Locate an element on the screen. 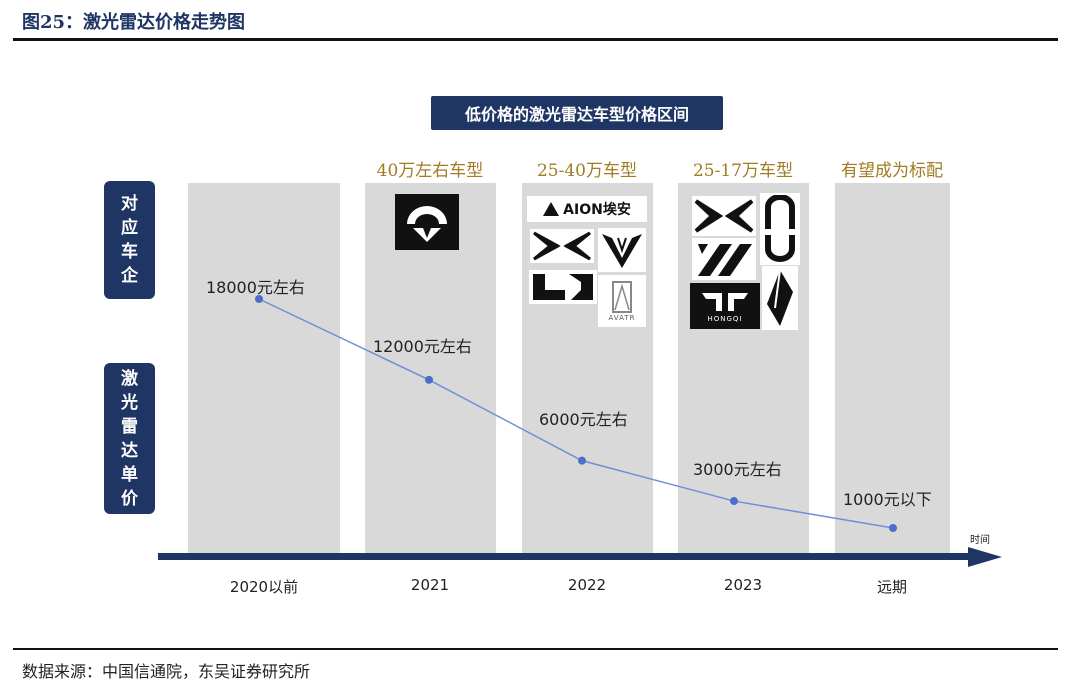  axis-unit-label: 时间 is located at coordinates (980, 540).